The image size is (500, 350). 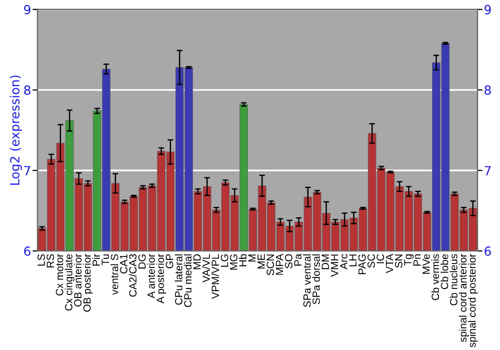 What do you see at coordinates (473, 301) in the screenshot?
I see `x-tick-label: spinal cord posterior` at bounding box center [473, 301].